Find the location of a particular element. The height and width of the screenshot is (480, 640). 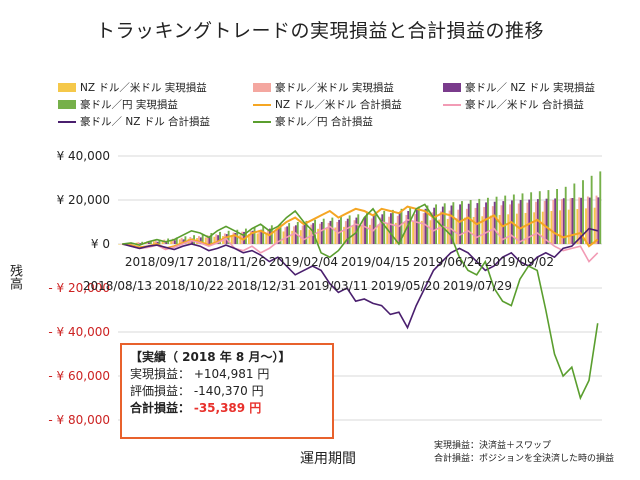

legend-item: 豪ドル／米ドル 実現損益 is located at coordinates (323, 87).